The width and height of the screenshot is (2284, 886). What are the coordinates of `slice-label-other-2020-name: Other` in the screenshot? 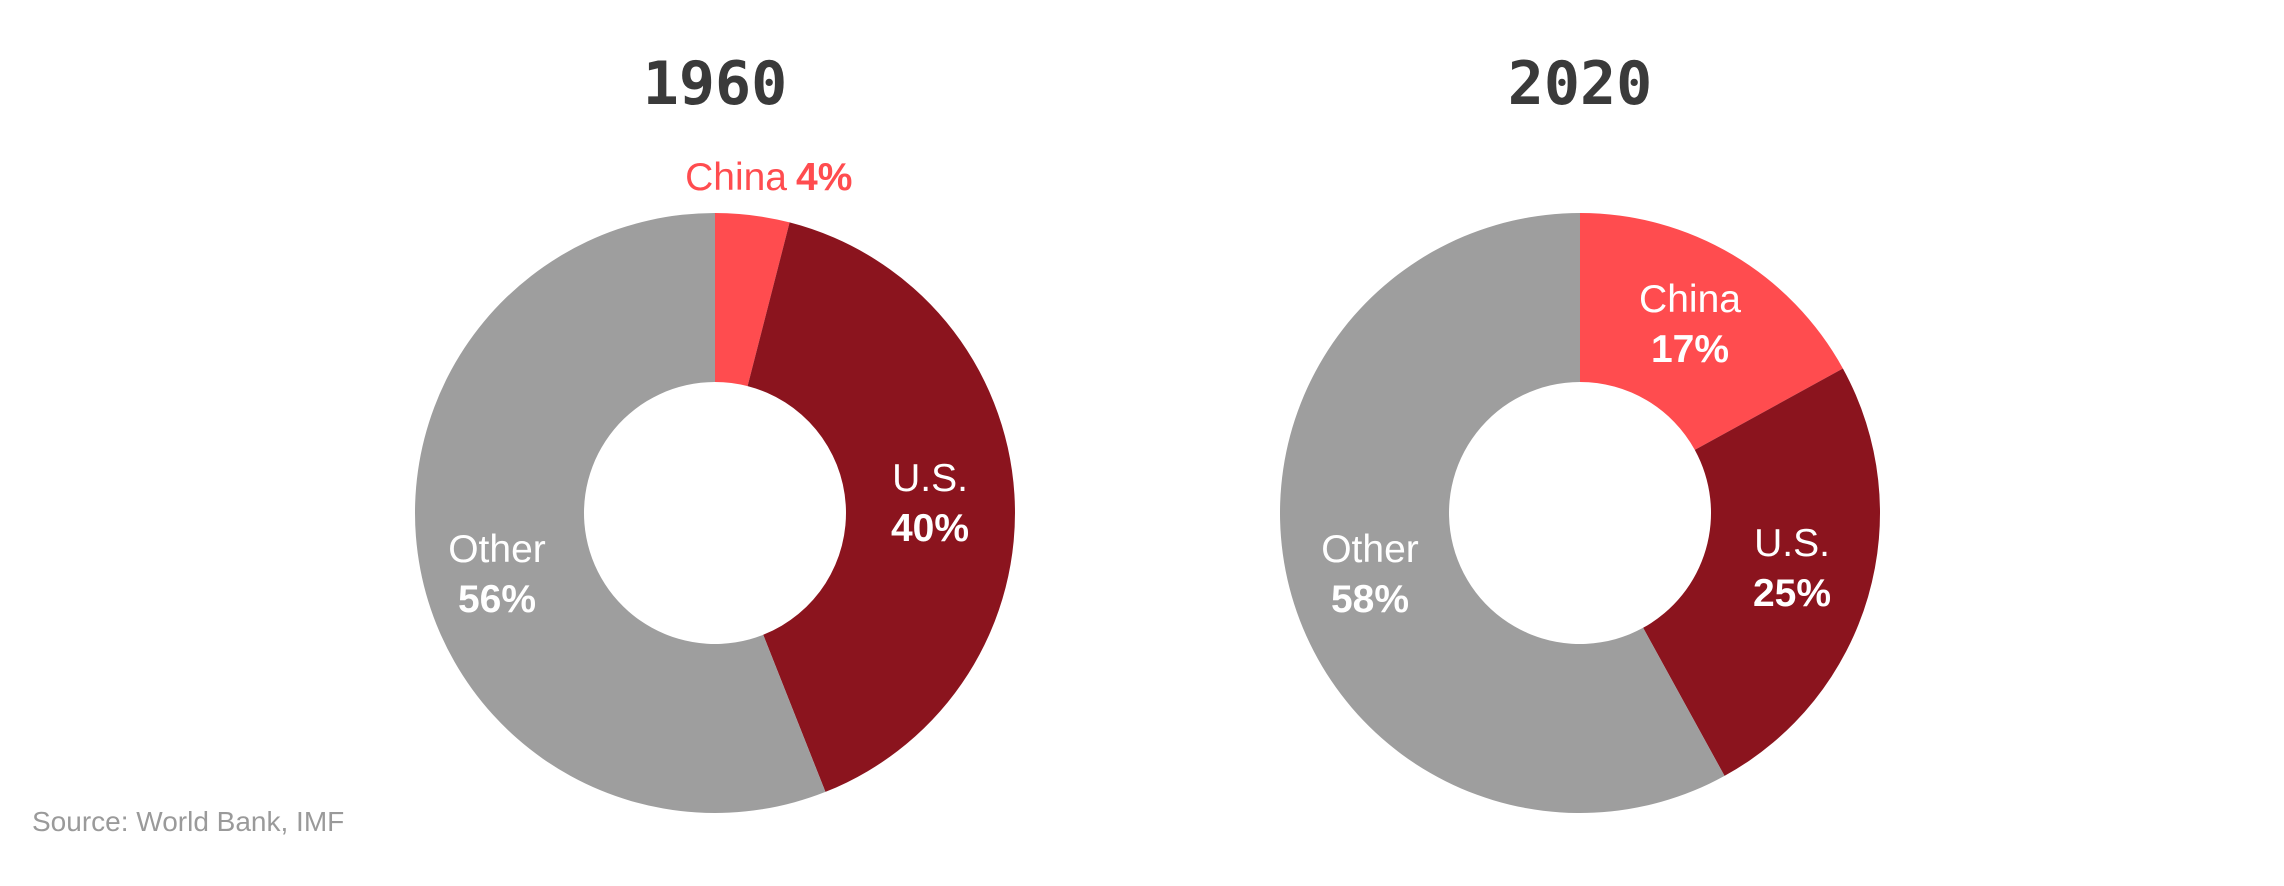 It's located at (1370, 549).